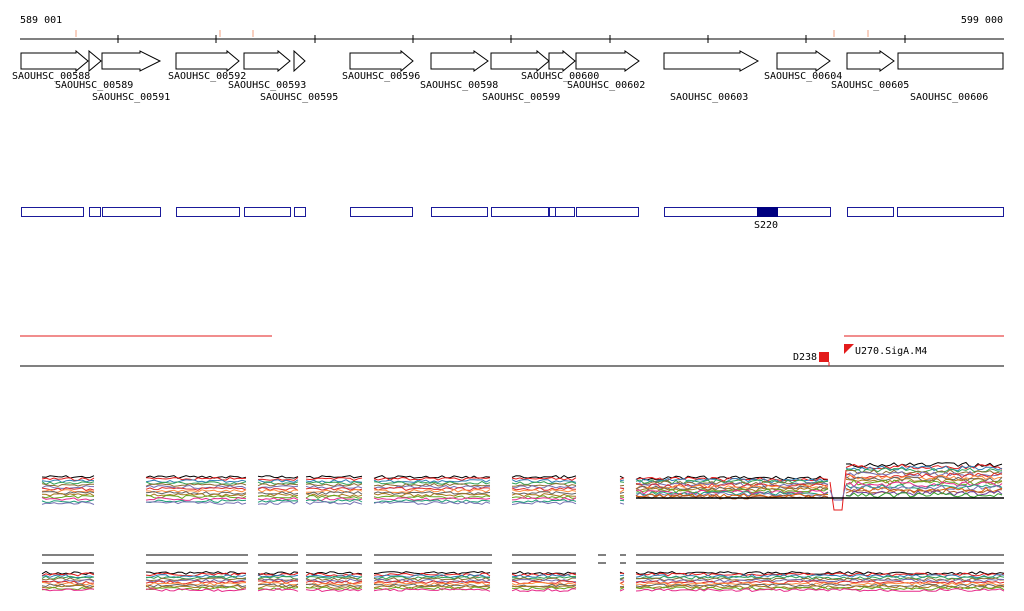  What do you see at coordinates (606, 85) in the screenshot?
I see `gene-label: SAOUHSC_00602` at bounding box center [606, 85].